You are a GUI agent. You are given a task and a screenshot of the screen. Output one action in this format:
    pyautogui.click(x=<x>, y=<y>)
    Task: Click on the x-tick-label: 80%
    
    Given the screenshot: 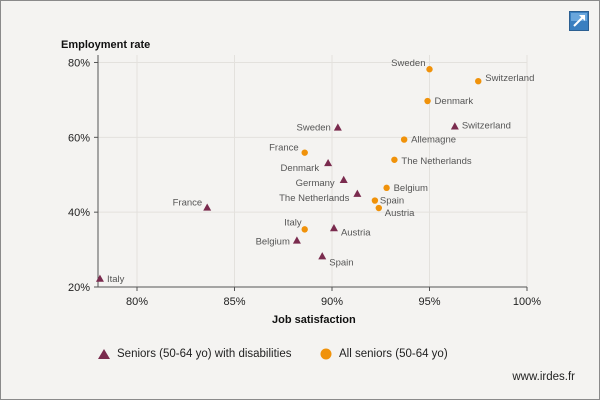 What is the action you would take?
    pyautogui.click(x=137, y=302)
    